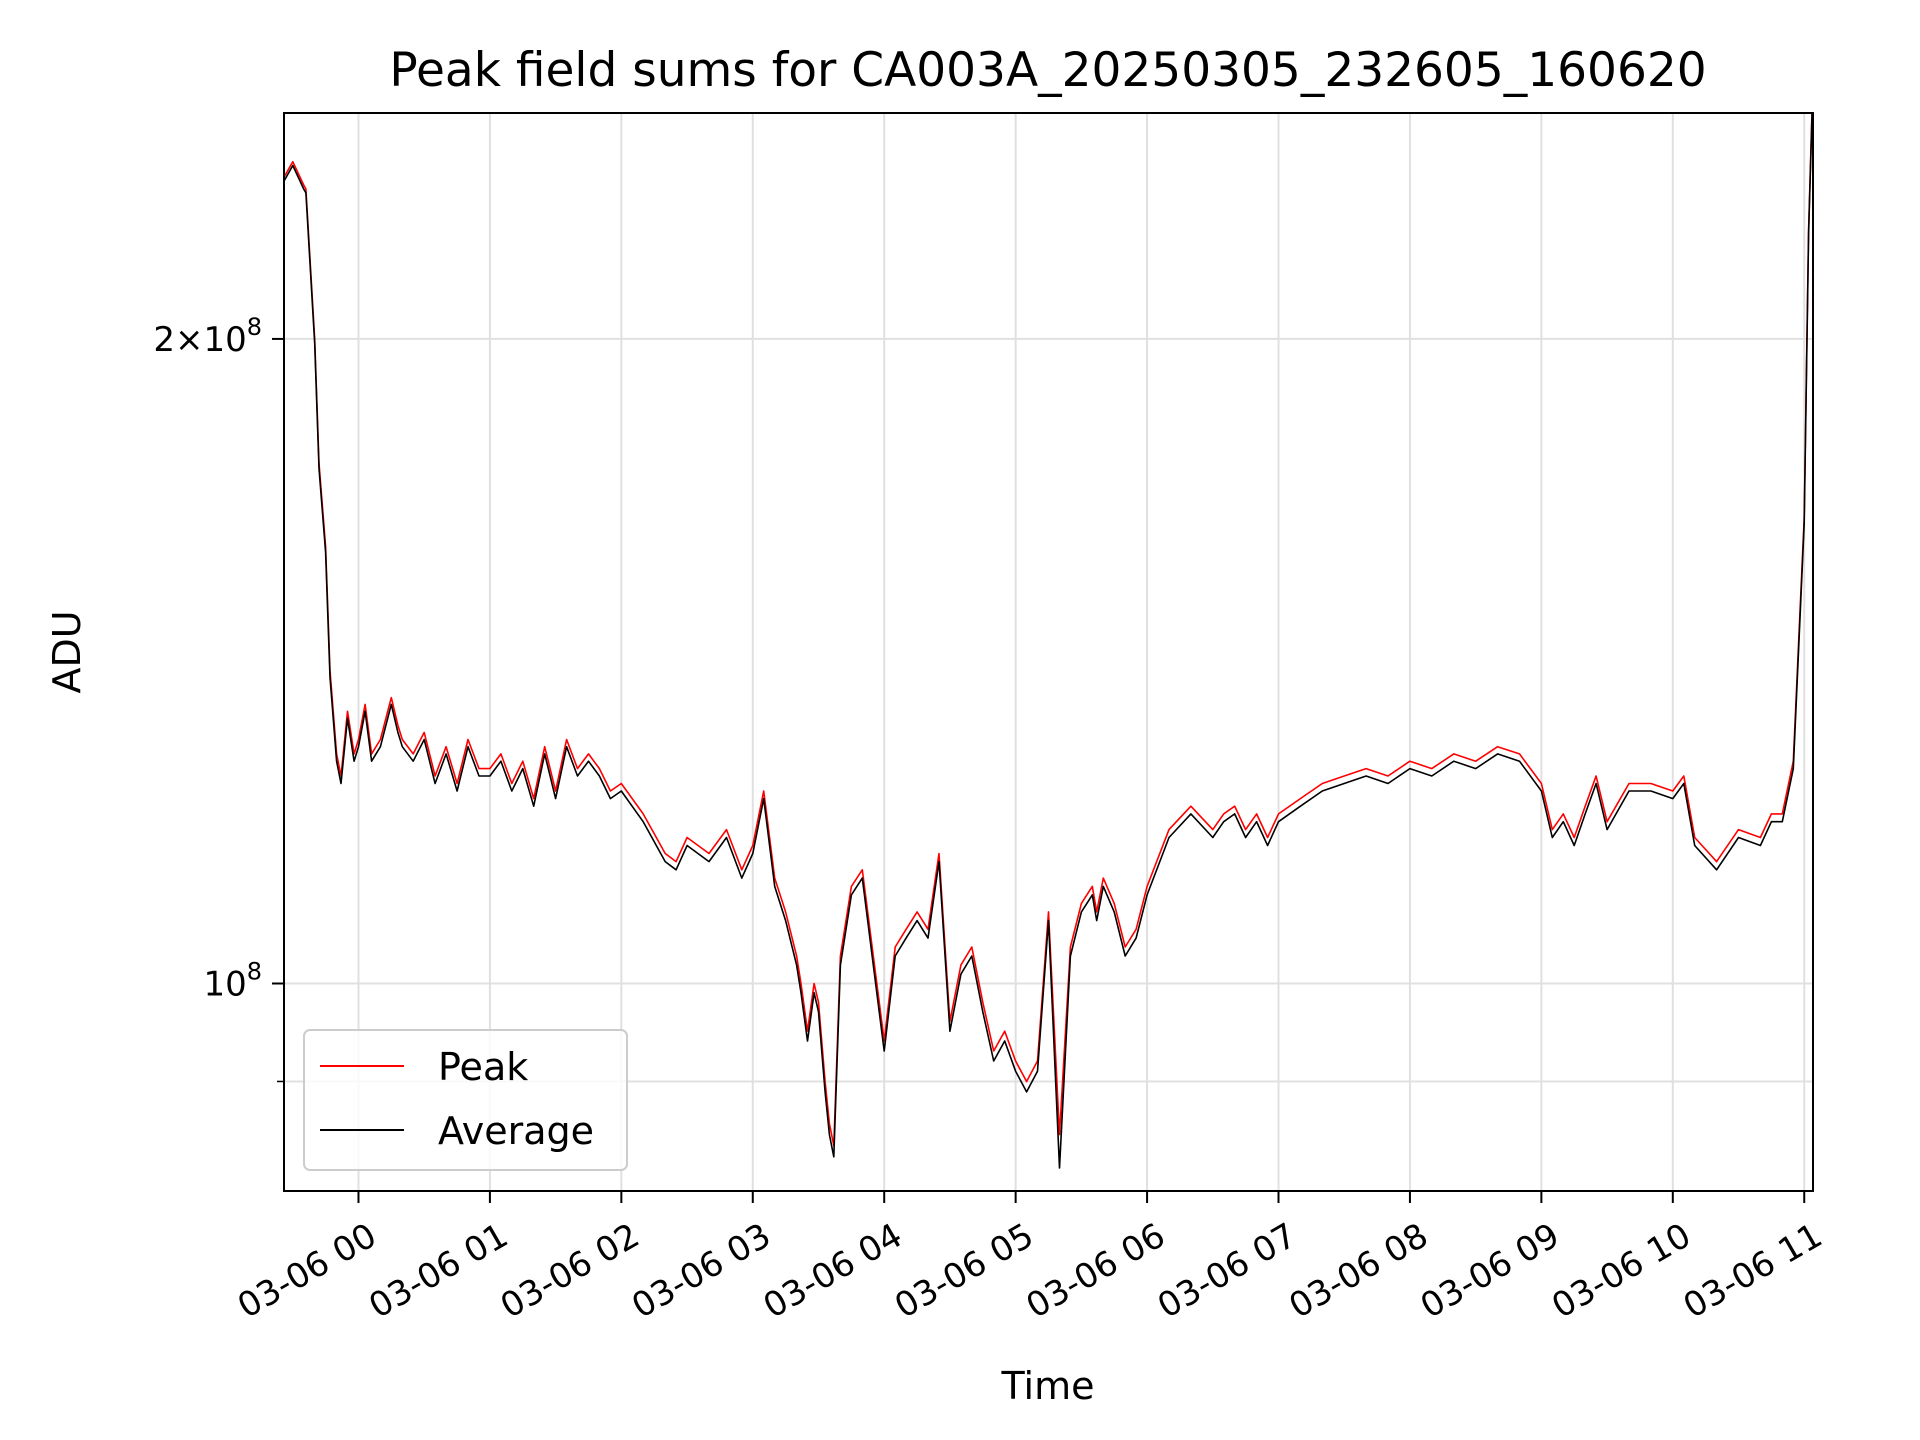  What do you see at coordinates (1048, 1386) in the screenshot?
I see `x-axis-label: Time` at bounding box center [1048, 1386].